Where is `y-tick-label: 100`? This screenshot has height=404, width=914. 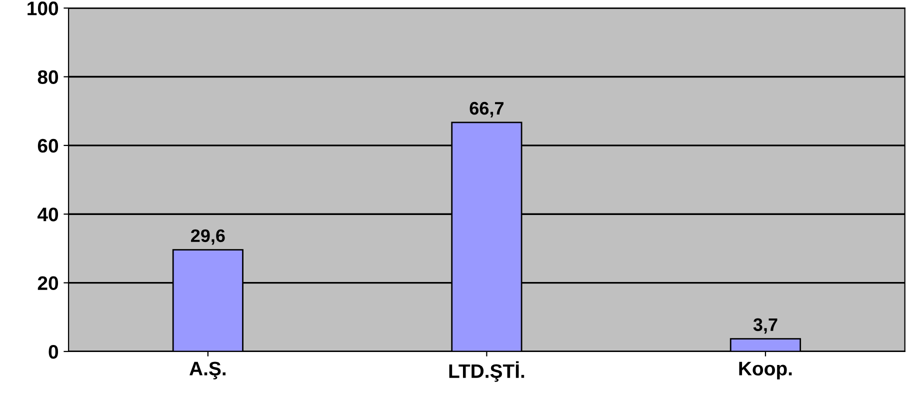
y-tick-label: 100 is located at coordinates (43, 9).